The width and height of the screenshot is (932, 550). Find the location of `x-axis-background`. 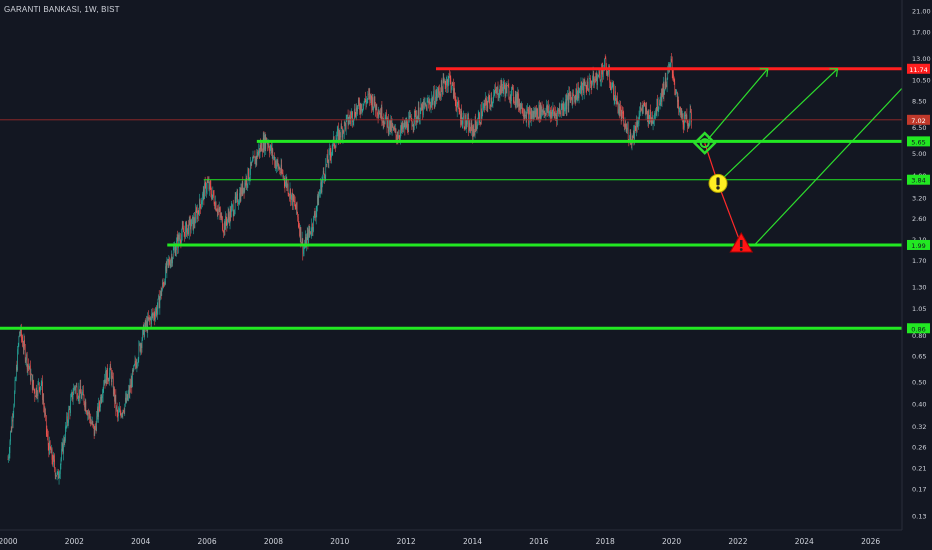

x-axis-background is located at coordinates (466, 540).